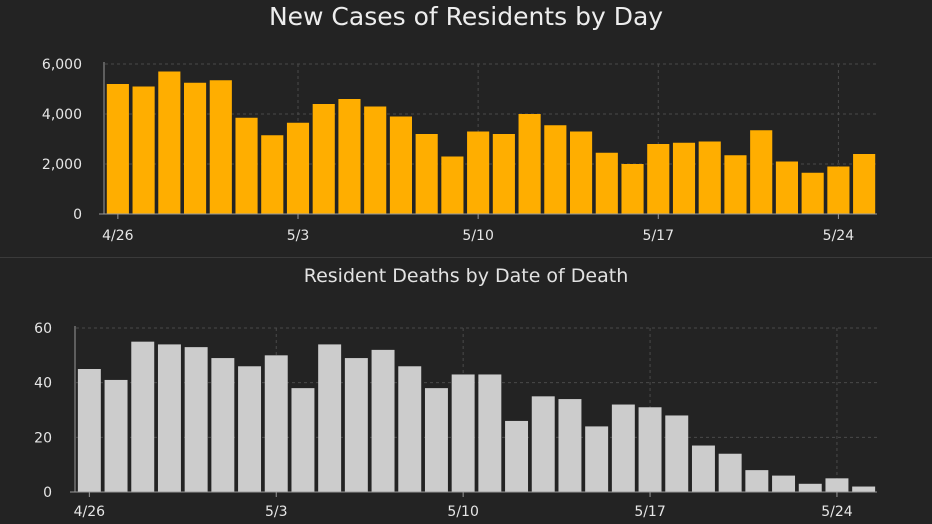 This screenshot has height=524, width=932. I want to click on deaths-chart-title: Resident Deaths by Date of Death, so click(466, 276).